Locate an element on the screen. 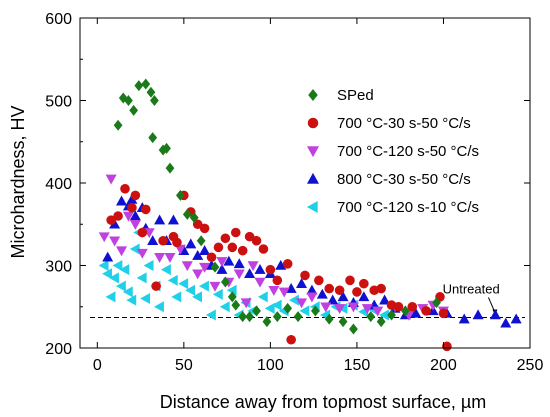 The image size is (550, 417). legend-label: SPed is located at coordinates (355, 95).